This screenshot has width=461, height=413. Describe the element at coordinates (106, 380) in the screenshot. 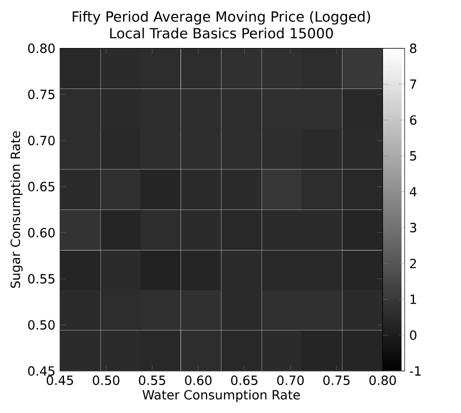

I see `x-tick-label: 0.50` at that location.